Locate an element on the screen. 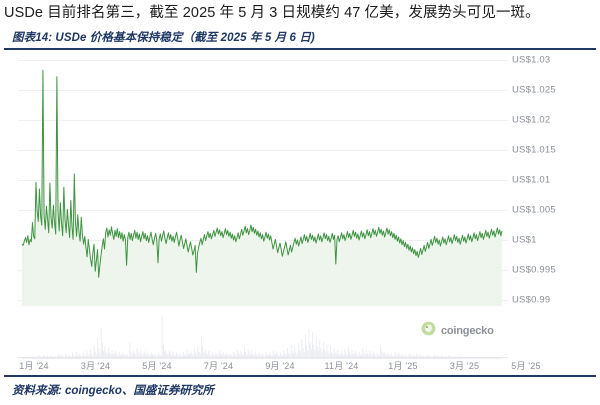  gecko-icon is located at coordinates (428, 331).